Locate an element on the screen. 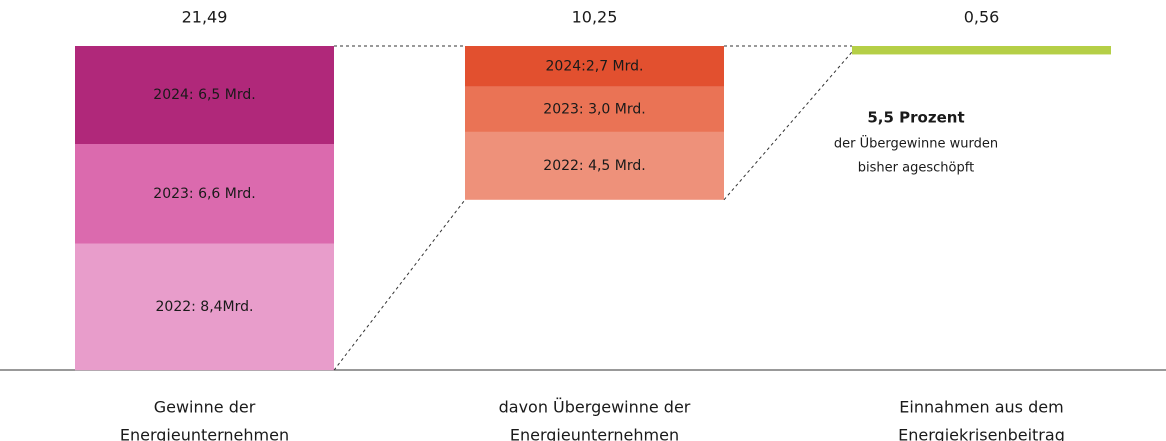 The height and width of the screenshot is (441, 1166). annotation-line: der Übergewinne wurden is located at coordinates (916, 143).